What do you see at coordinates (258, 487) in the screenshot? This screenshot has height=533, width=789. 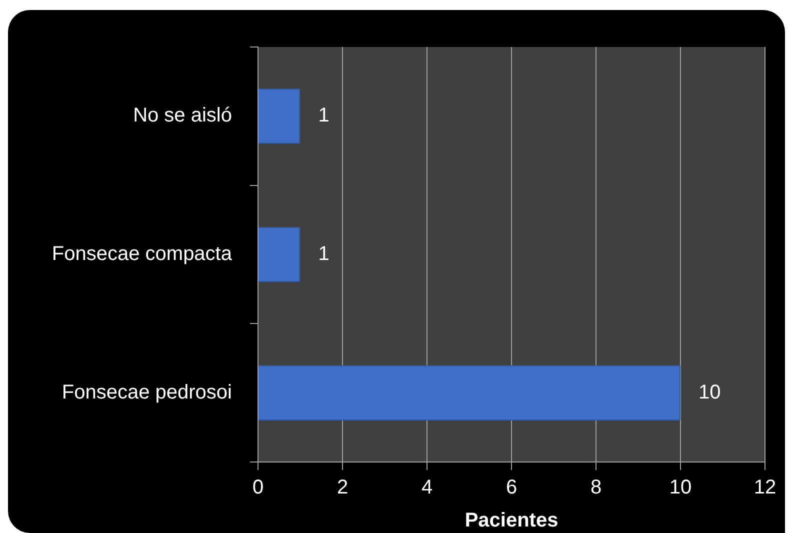 I see `x-tick-label: 0` at bounding box center [258, 487].